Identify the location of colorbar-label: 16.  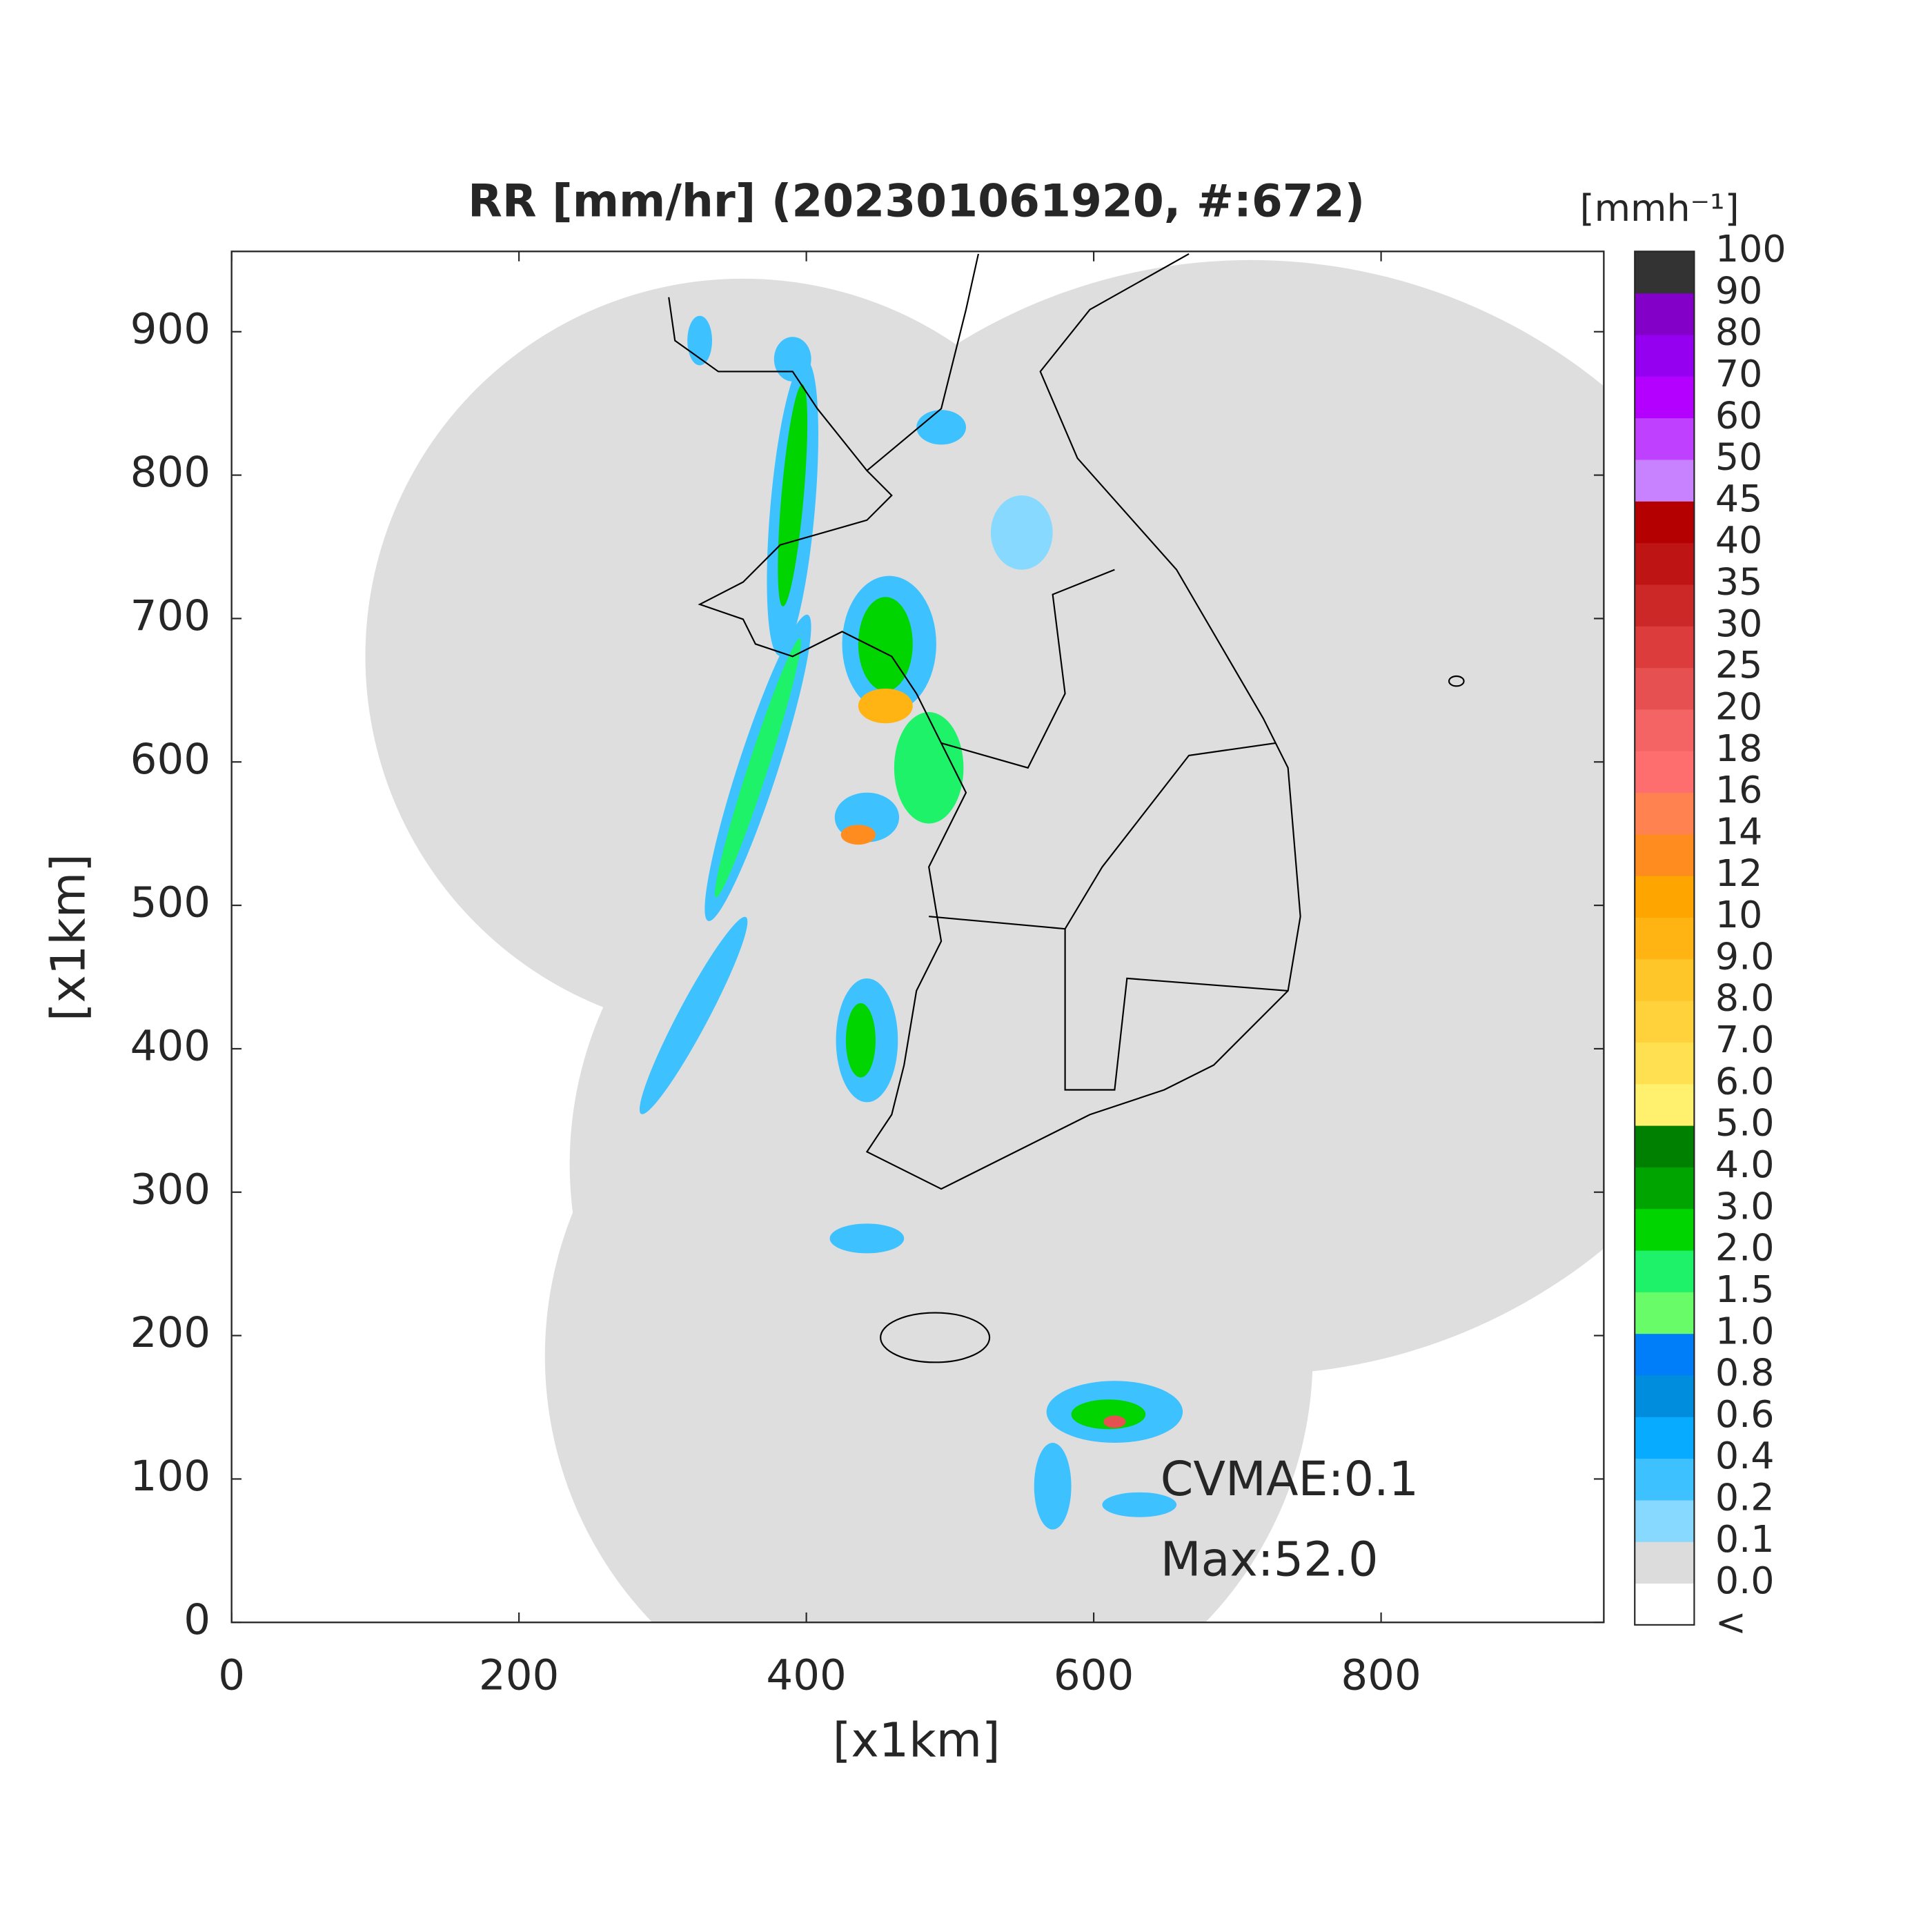
(1739, 789).